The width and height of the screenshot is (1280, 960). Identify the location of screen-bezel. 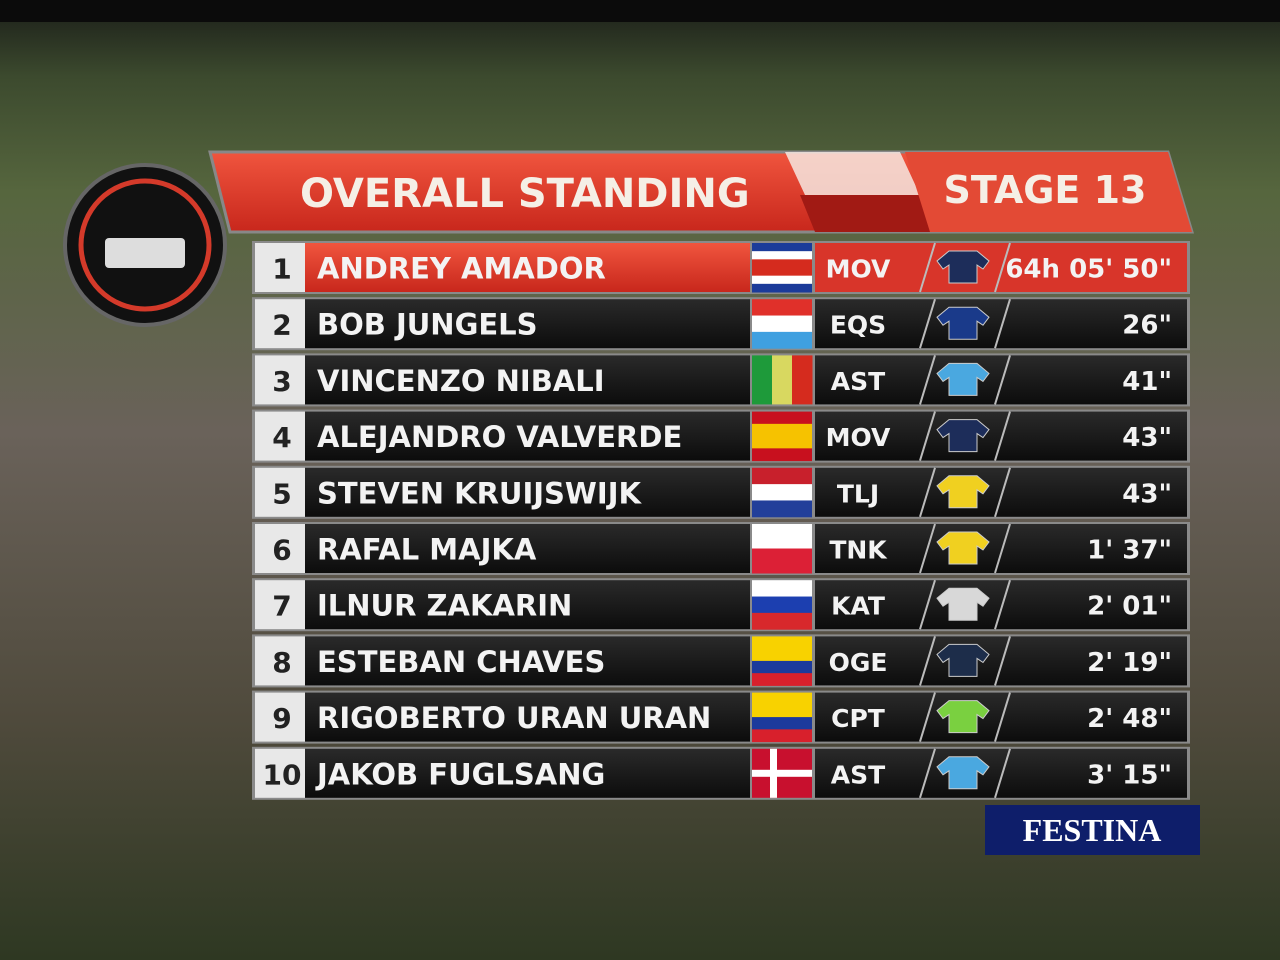
(640, 11).